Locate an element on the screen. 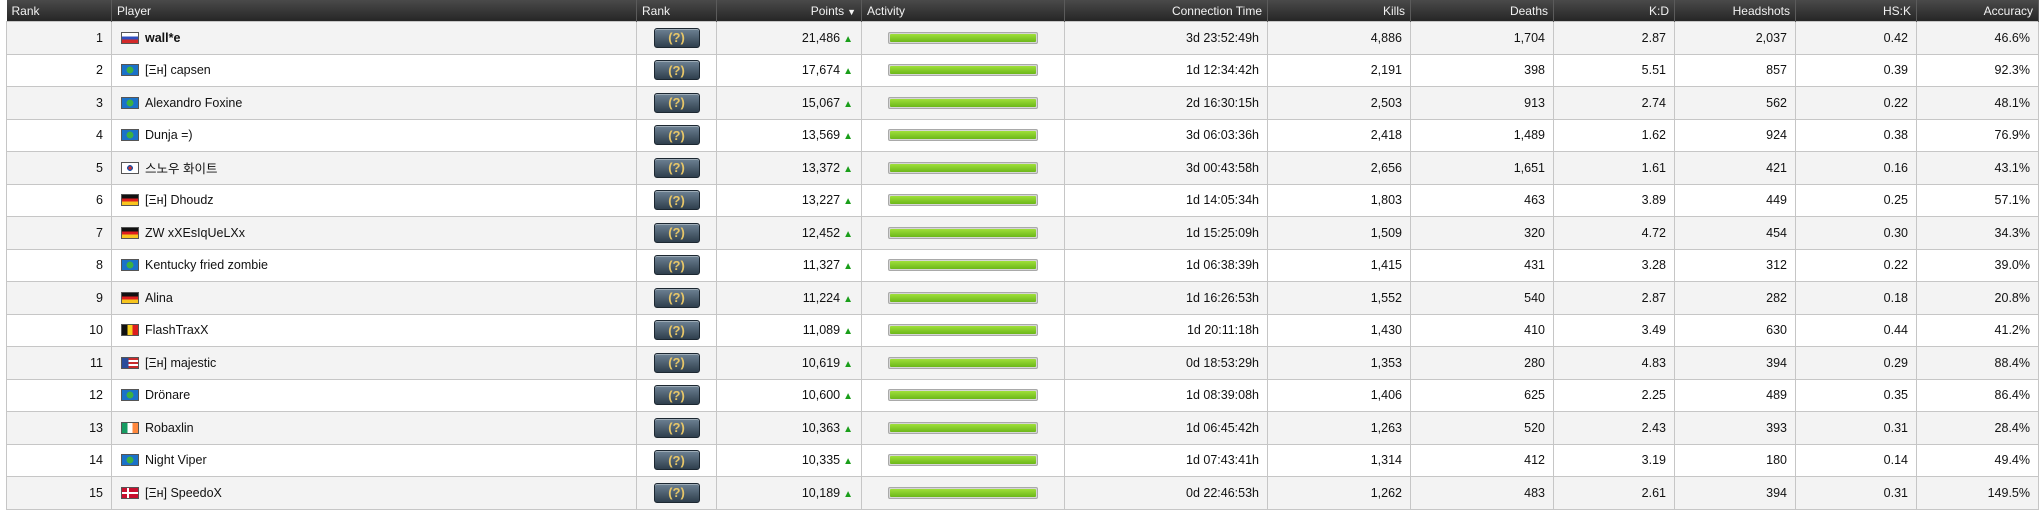  player-name-link: Drönare is located at coordinates (168, 395).